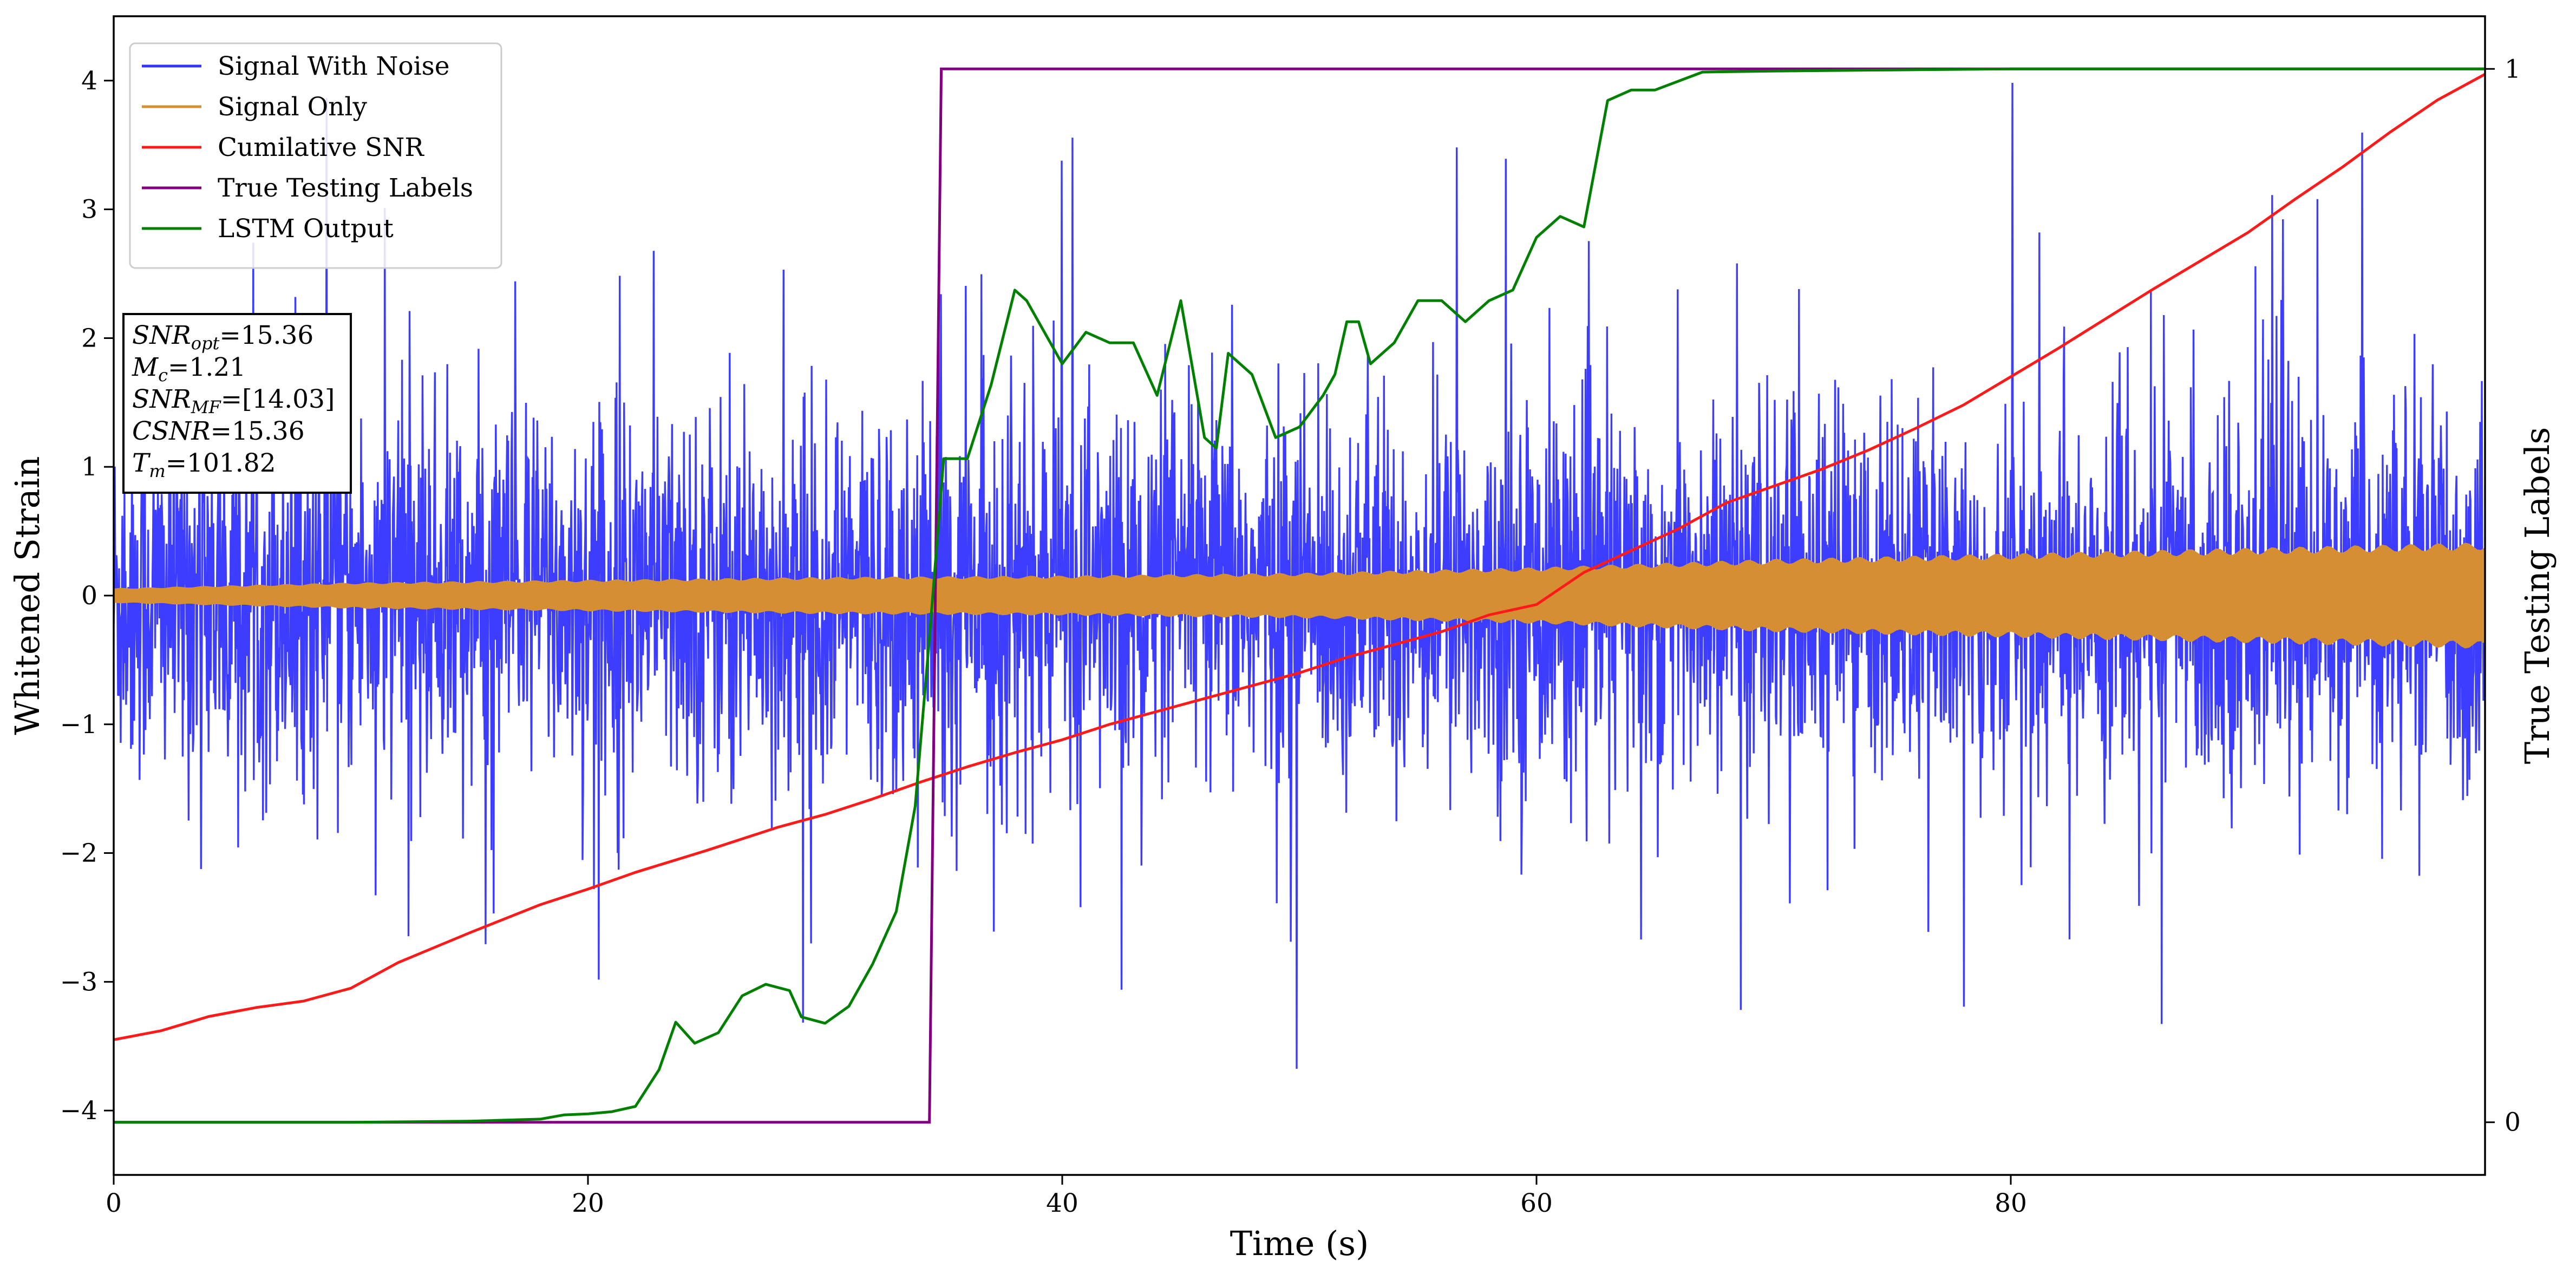 The height and width of the screenshot is (1274, 2576). Describe the element at coordinates (1536, 1203) in the screenshot. I see `x-tick-label: 60` at that location.